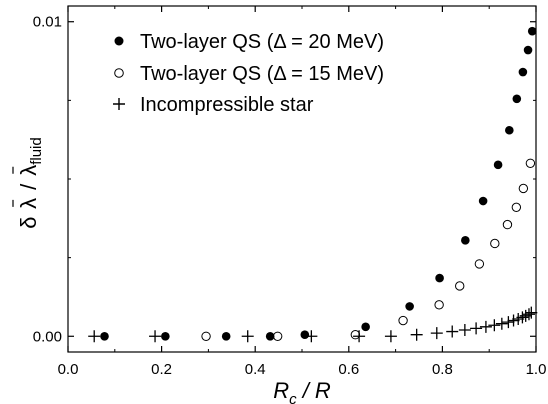 Image resolution: width=548 pixels, height=404 pixels. I want to click on x-tick-label: 0.6, so click(348, 369).